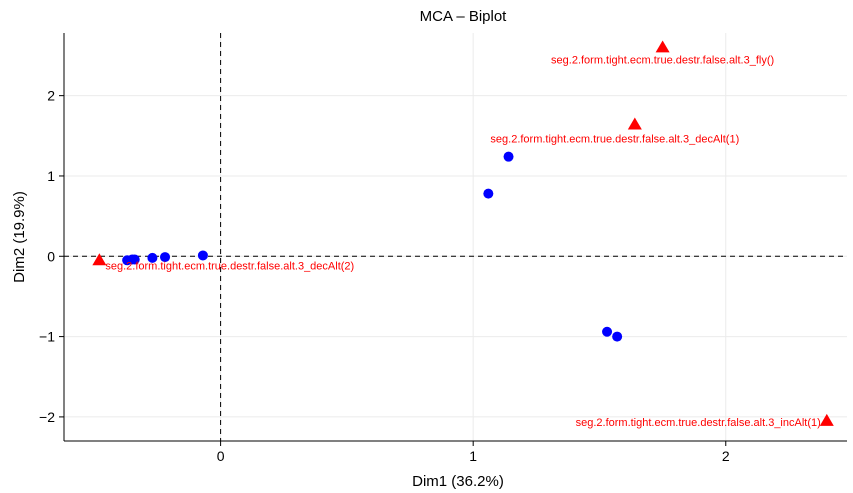  What do you see at coordinates (458, 481) in the screenshot?
I see `x-axis-label: Dim1 (36.2%)` at bounding box center [458, 481].